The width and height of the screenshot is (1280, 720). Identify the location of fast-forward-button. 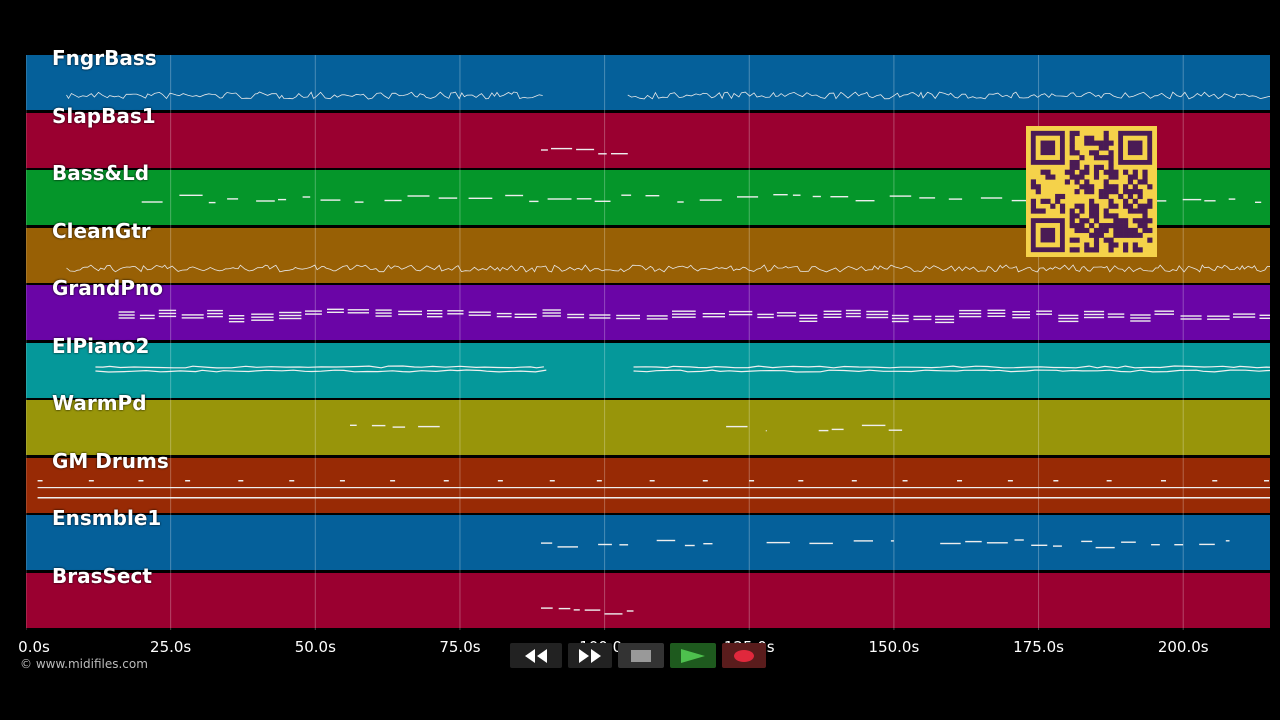
(590, 655).